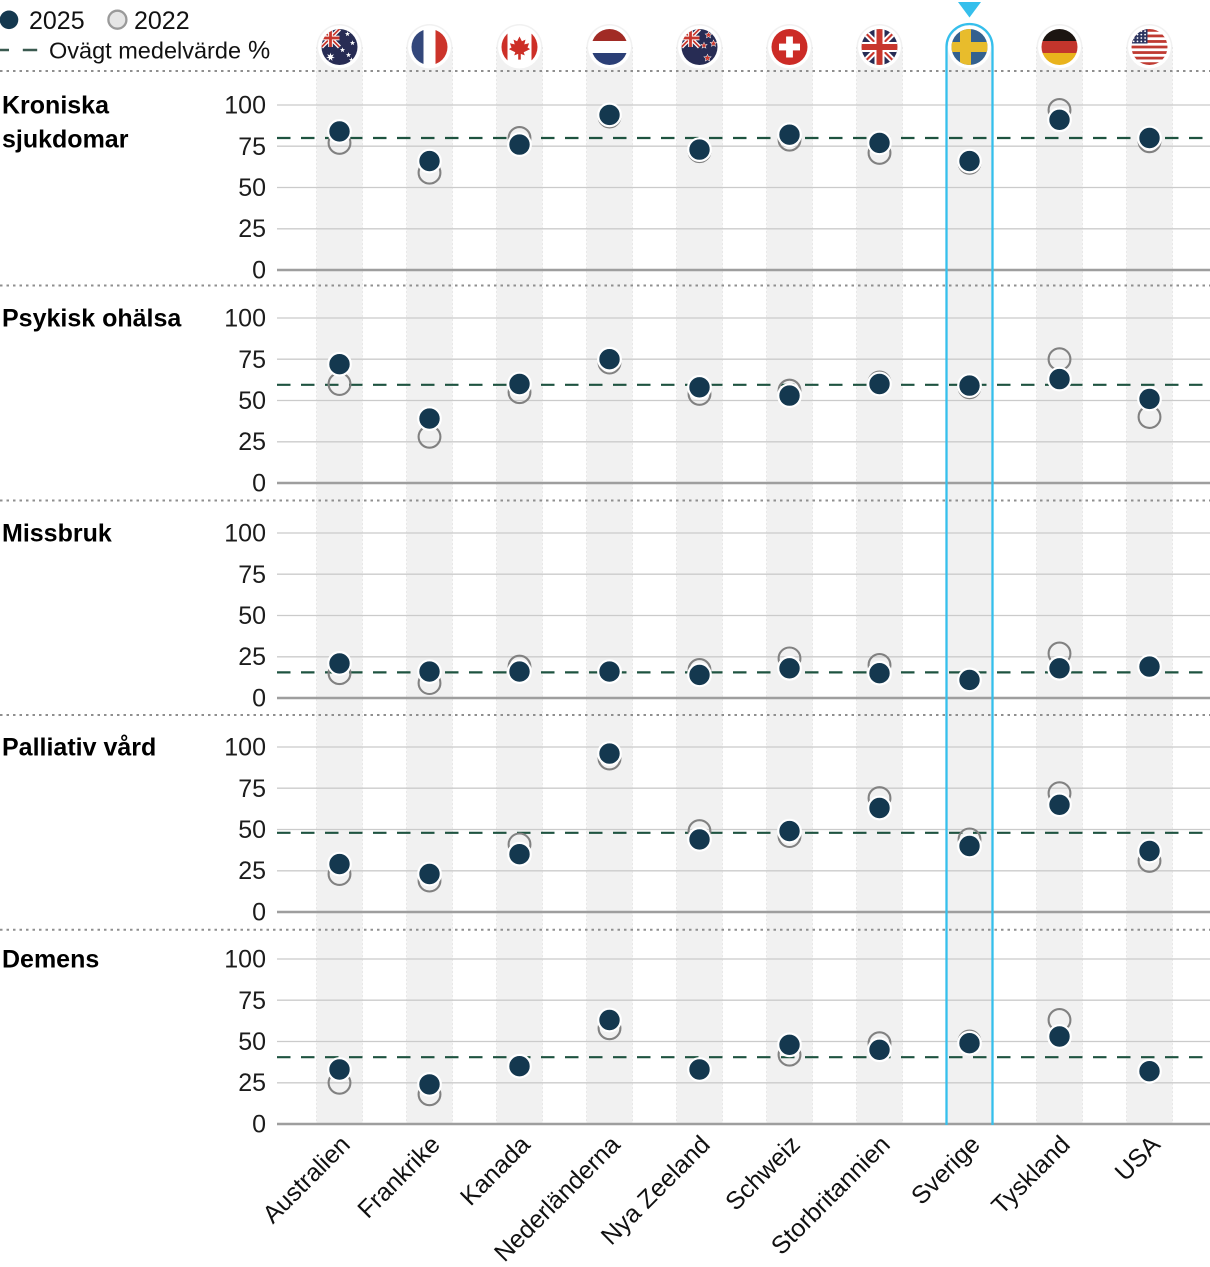 The width and height of the screenshot is (1210, 1267). Describe the element at coordinates (79, 748) in the screenshot. I see `svg-text: Palliativ vård` at that location.